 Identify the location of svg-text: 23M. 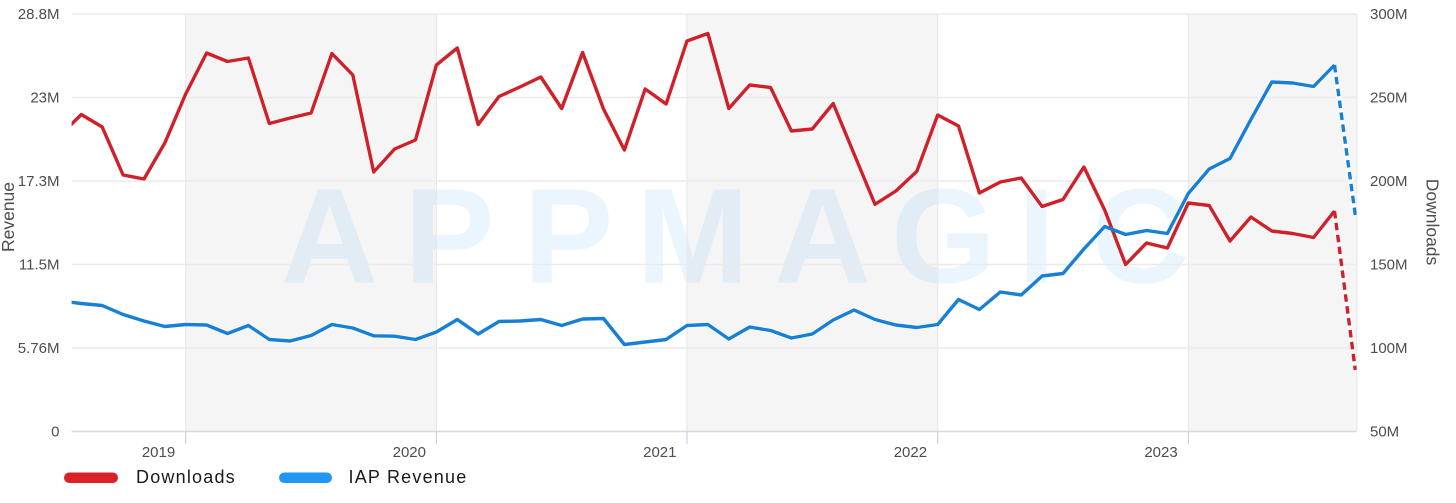
(44, 98).